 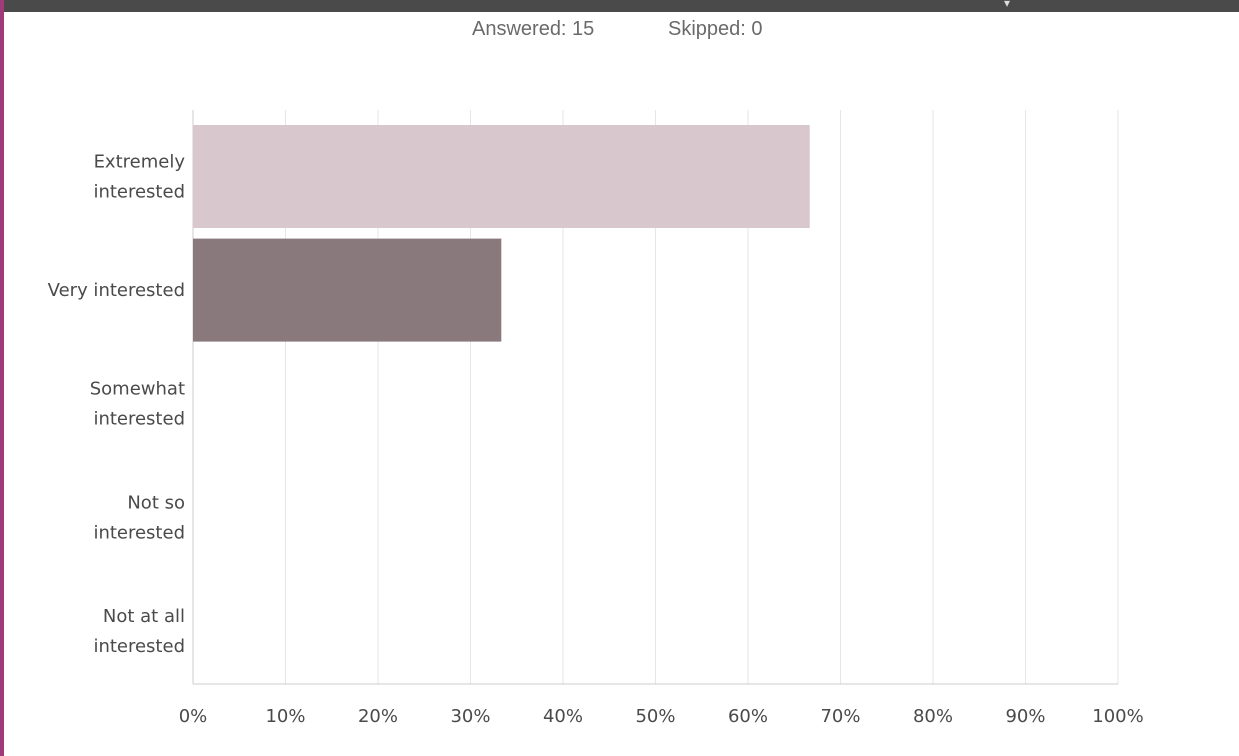 What do you see at coordinates (2, 378) in the screenshot?
I see `frame-accent-border` at bounding box center [2, 378].